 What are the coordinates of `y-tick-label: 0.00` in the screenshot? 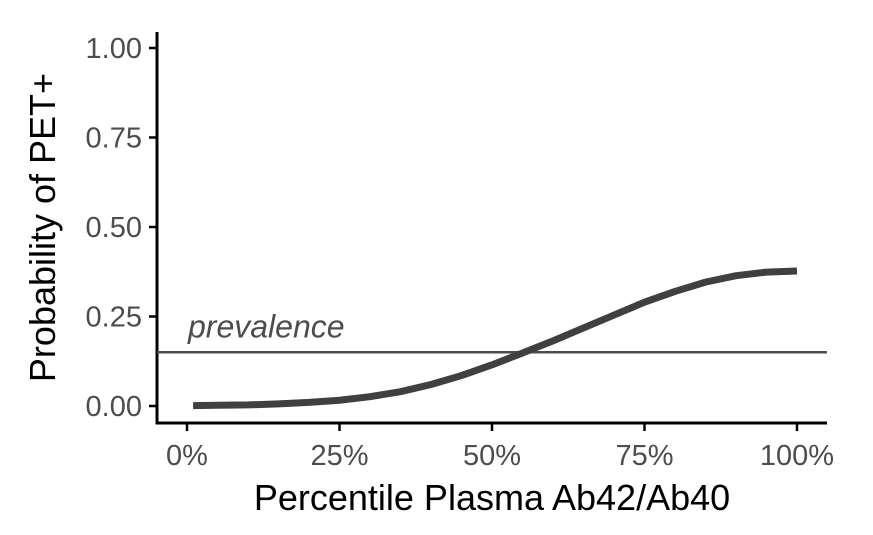 It's located at (114, 407).